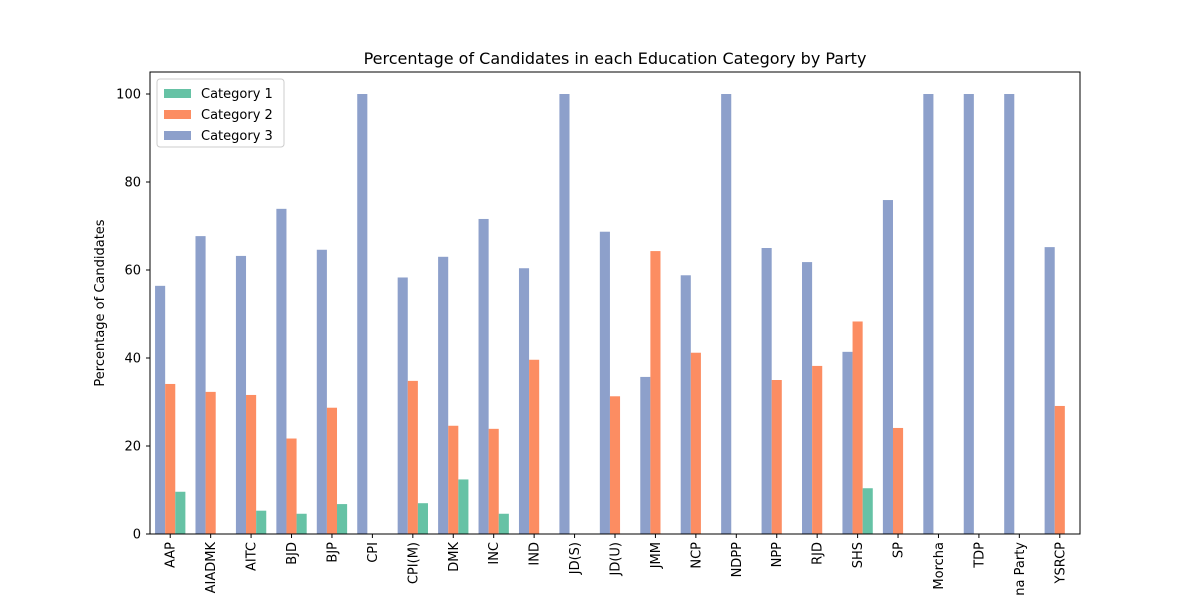 The image size is (1200, 604). What do you see at coordinates (535, 554) in the screenshot?
I see `x-tick-label: IND` at bounding box center [535, 554].